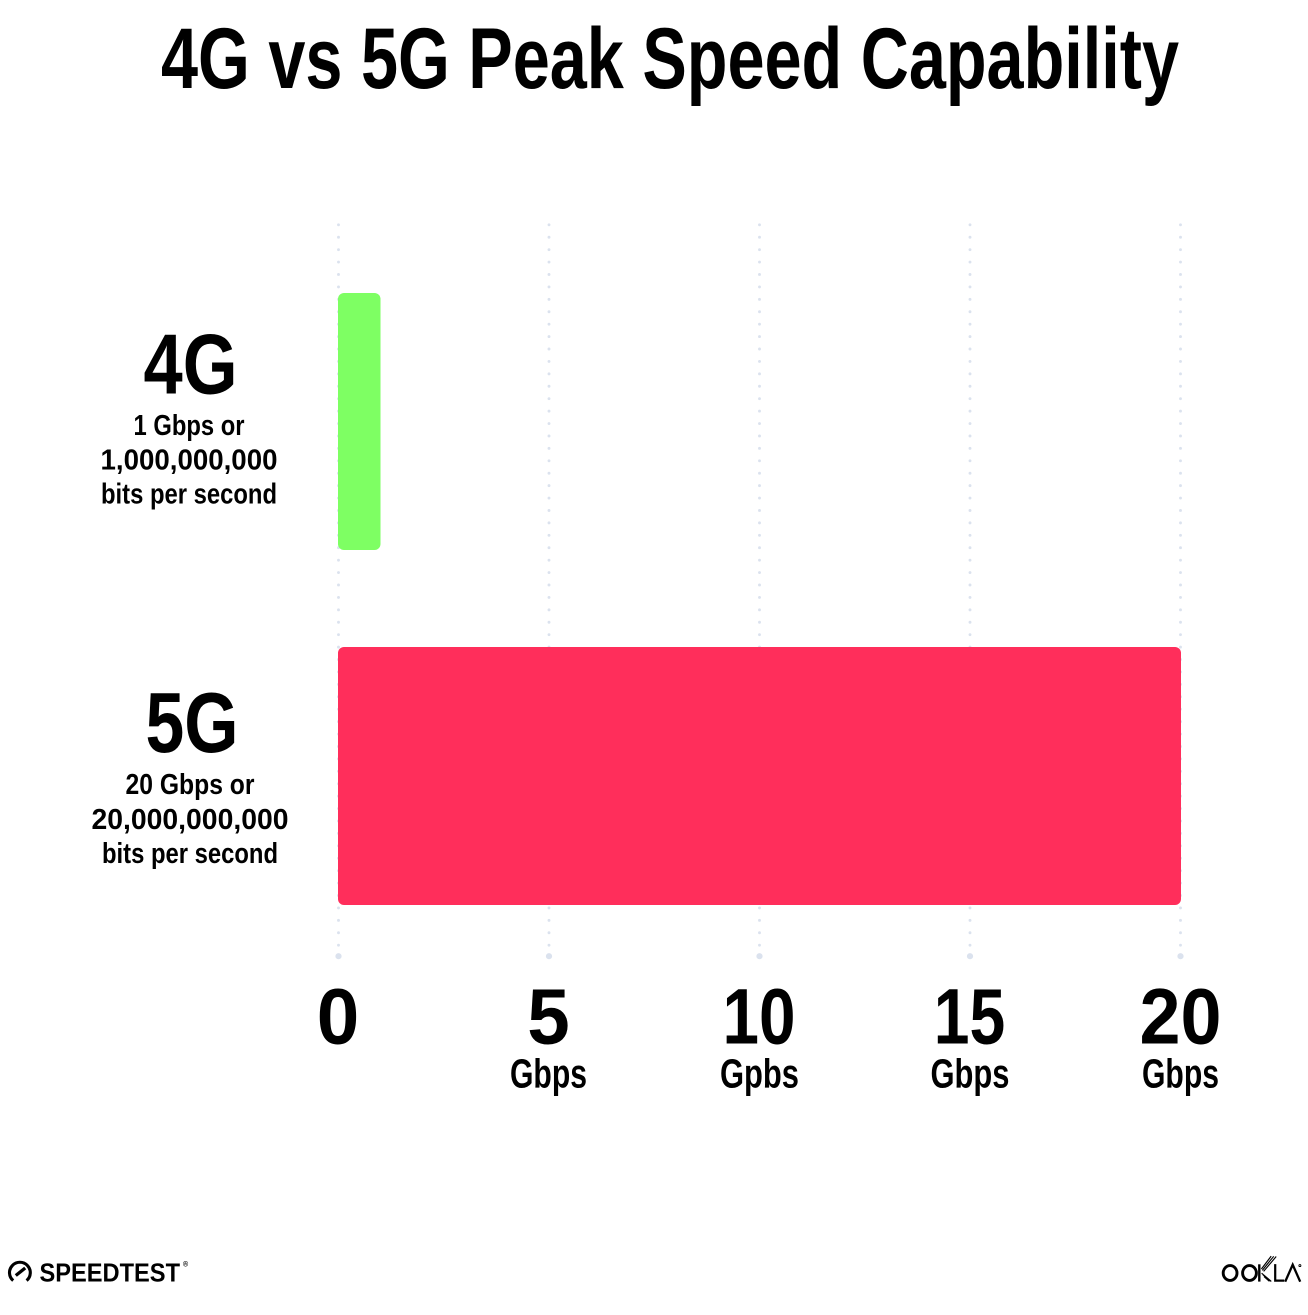 This screenshot has height=1315, width=1308. What do you see at coordinates (110, 1272) in the screenshot?
I see `svg-text: SPEEDTEST` at bounding box center [110, 1272].